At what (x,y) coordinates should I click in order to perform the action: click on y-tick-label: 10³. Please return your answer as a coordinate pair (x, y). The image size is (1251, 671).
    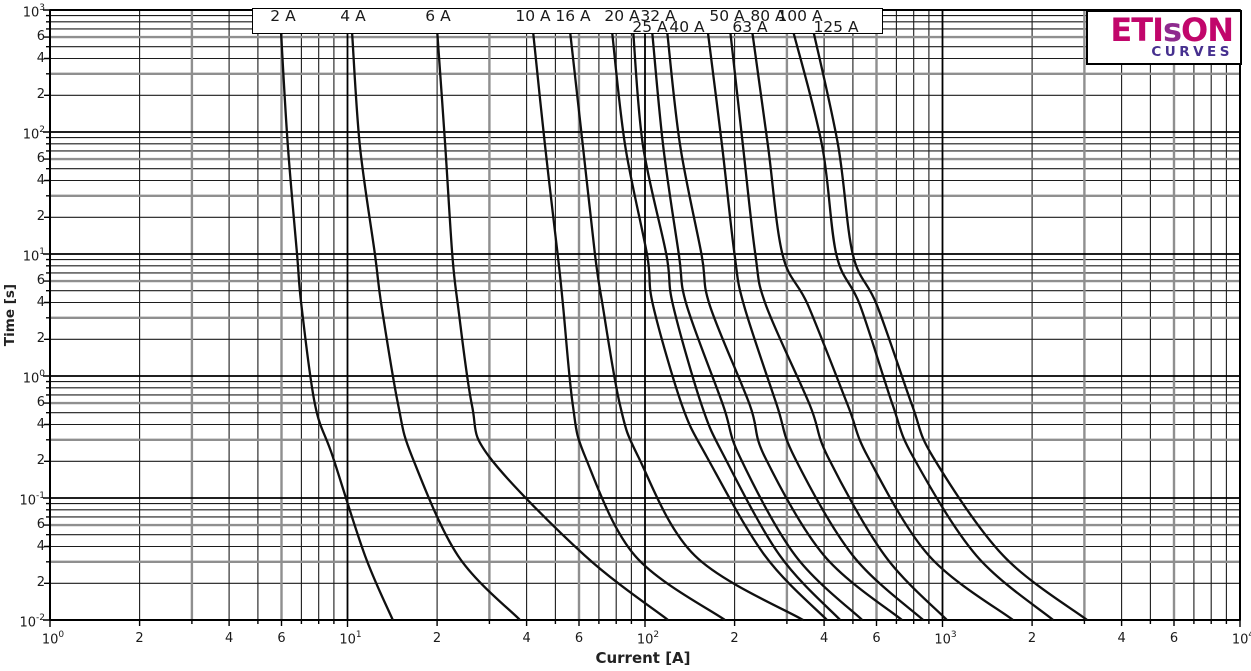
    Looking at the image, I should click on (33, 12).